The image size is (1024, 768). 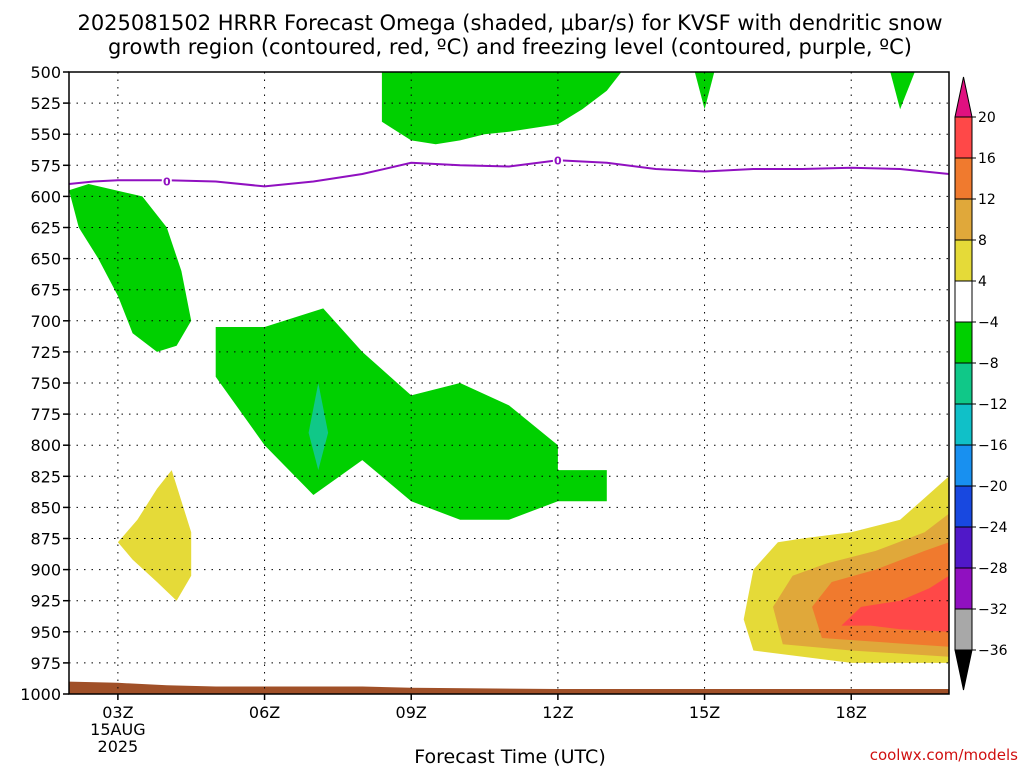 I want to click on y-tick-label-500: 500, so click(x=45, y=72).